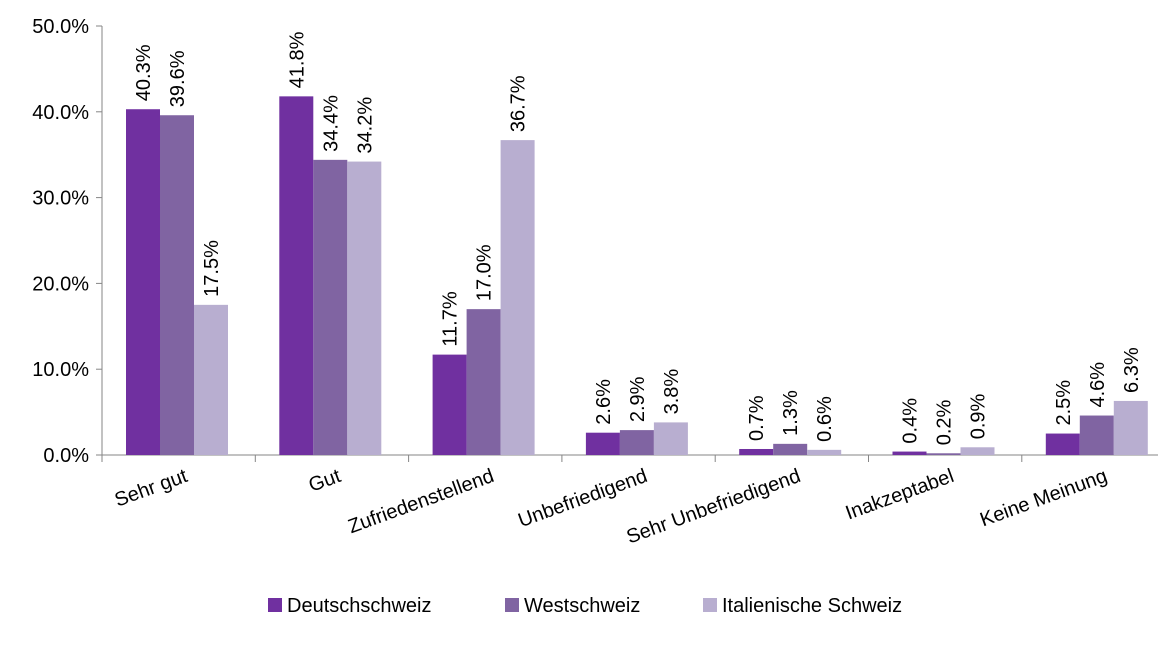 This screenshot has width=1162, height=646. Describe the element at coordinates (151, 488) in the screenshot. I see `x-category-label: Sehr gut` at that location.